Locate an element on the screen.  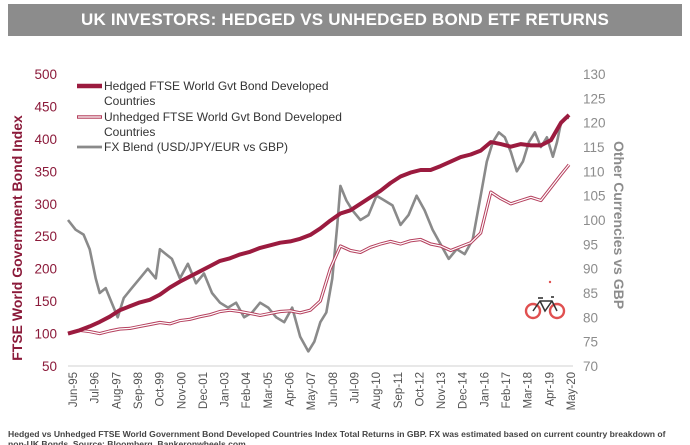
left-tick-label: 300 is located at coordinates (45, 204).